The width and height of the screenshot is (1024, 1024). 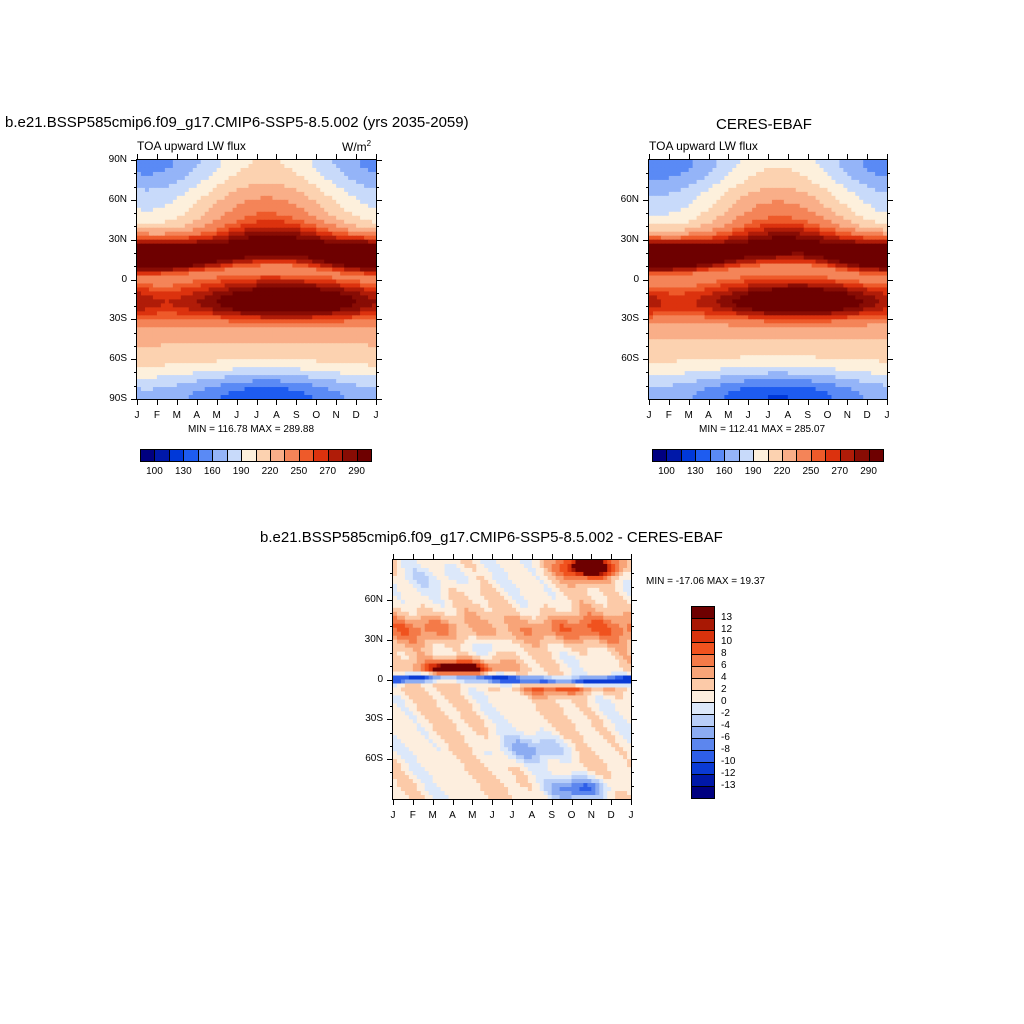 What do you see at coordinates (256, 455) in the screenshot?
I see `panel1-colorbar` at bounding box center [256, 455].